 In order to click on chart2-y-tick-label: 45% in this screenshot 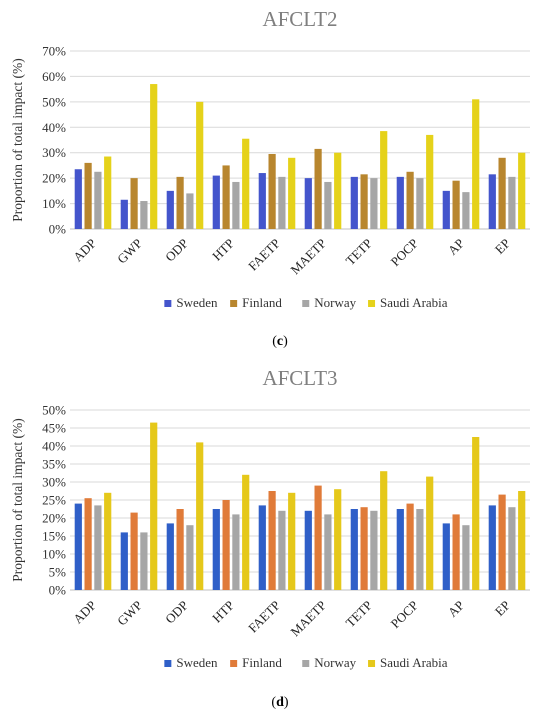, I will do `click(54, 428)`.